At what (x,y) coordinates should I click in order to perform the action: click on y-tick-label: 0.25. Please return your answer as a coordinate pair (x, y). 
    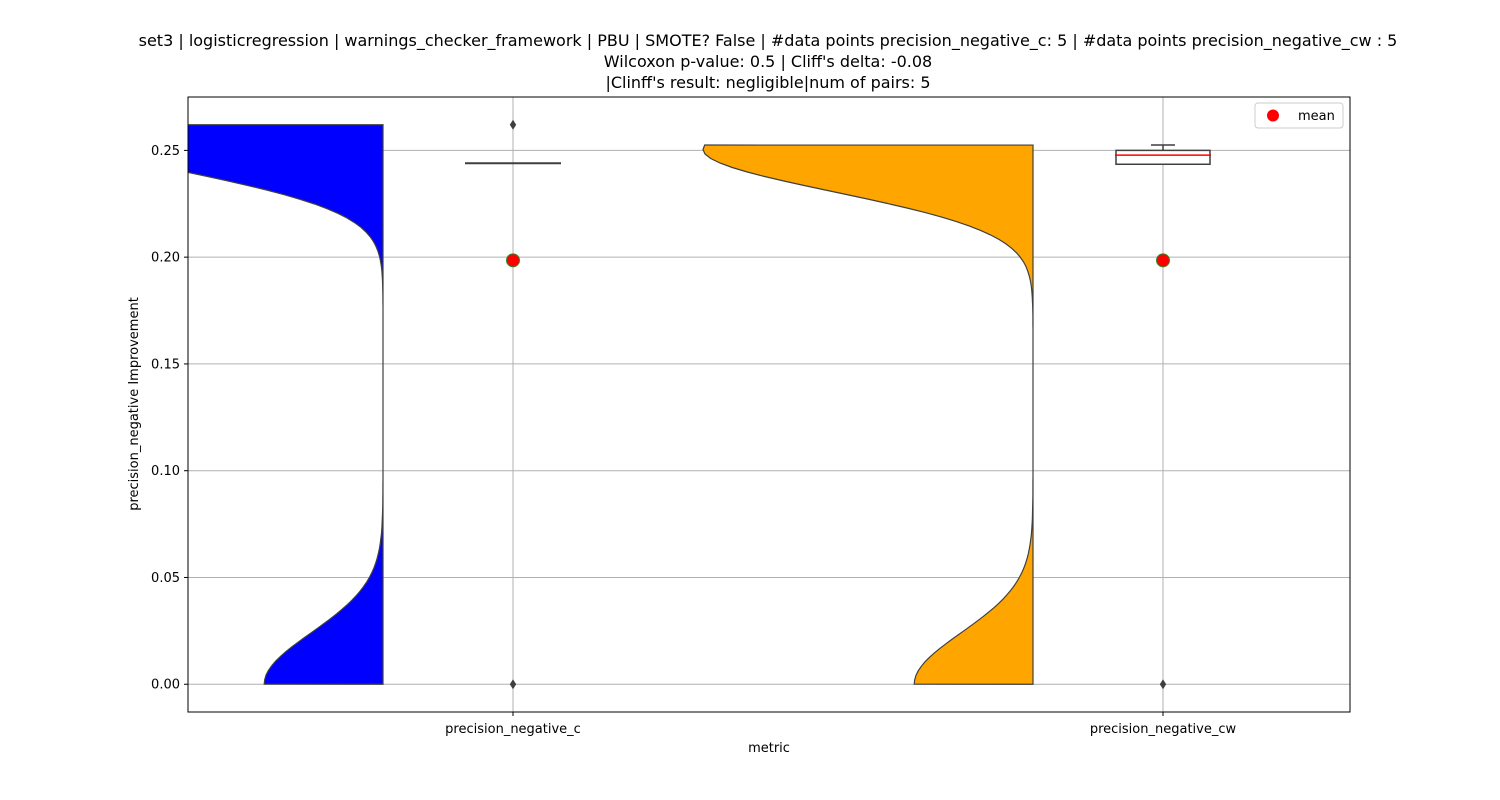
    Looking at the image, I should click on (165, 151).